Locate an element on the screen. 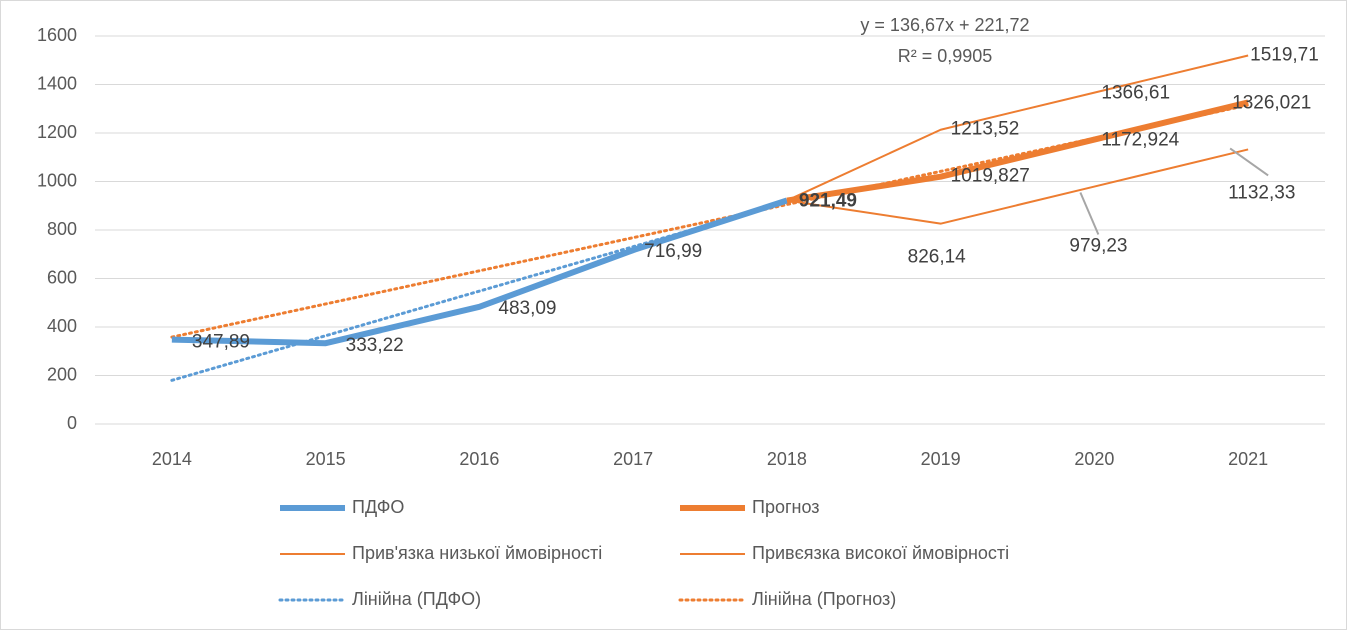  data-label: 1213,52 is located at coordinates (985, 129).